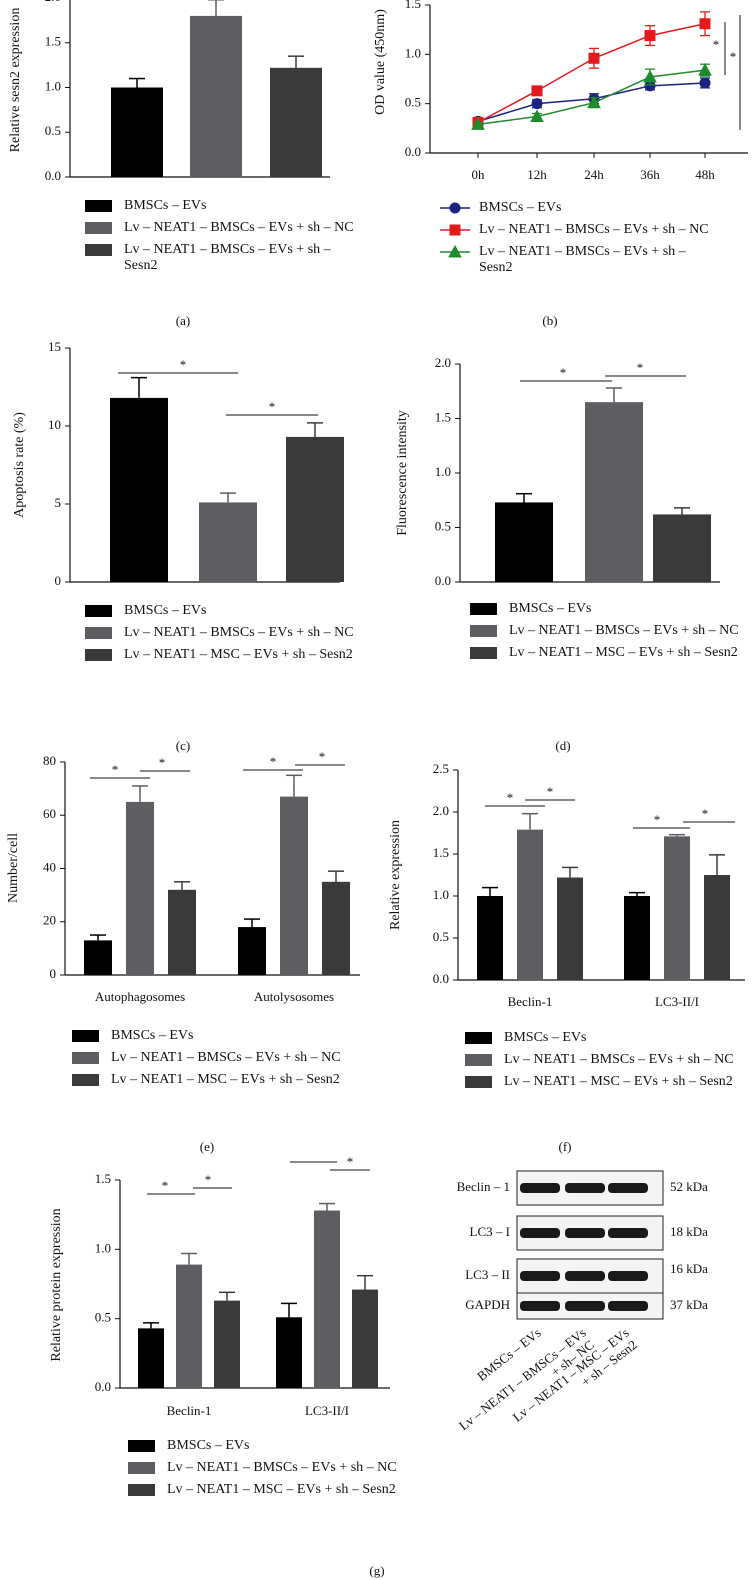  Describe the element at coordinates (49, 760) in the screenshot. I see `y-tick-label: 80` at that location.